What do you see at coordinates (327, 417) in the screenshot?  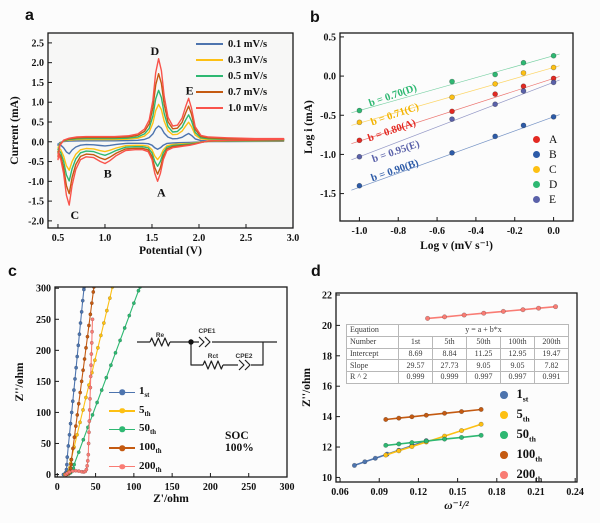 I see `svg-text: 14` at bounding box center [327, 417].